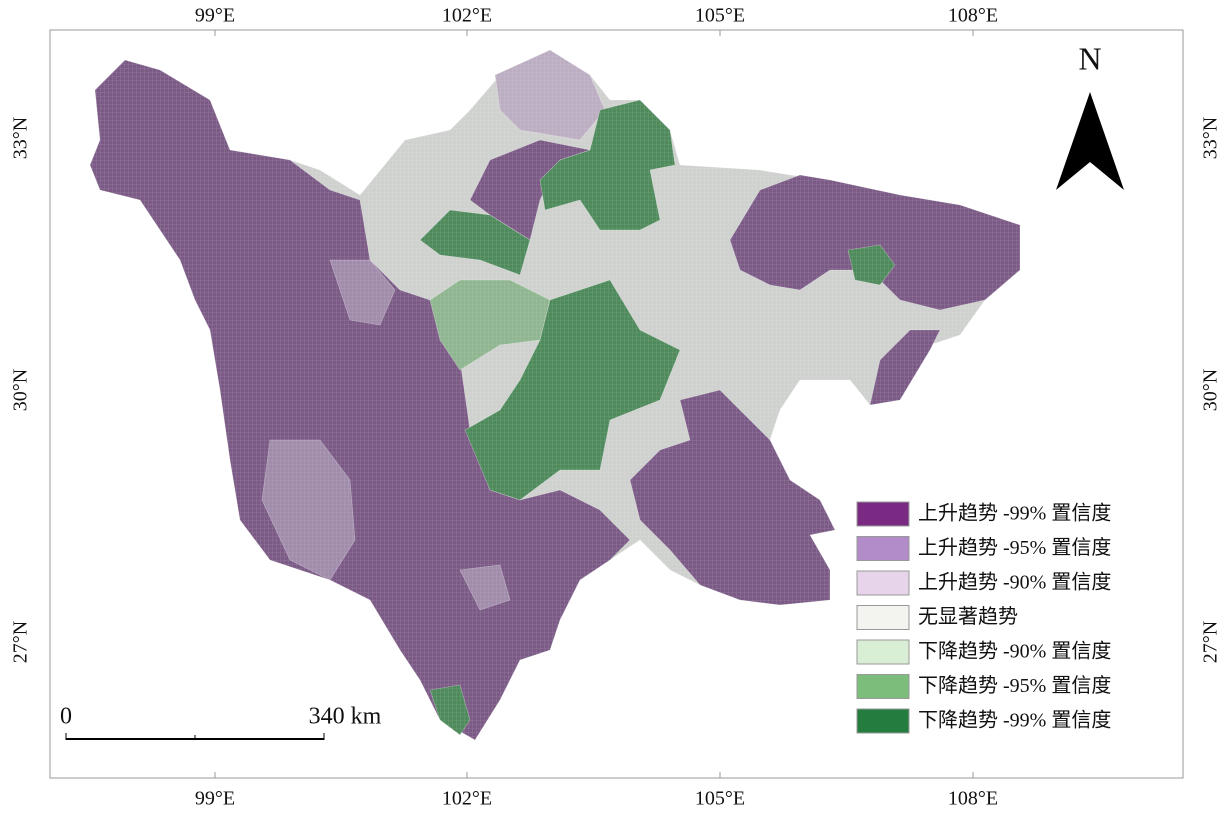 This screenshot has height=819, width=1229. Describe the element at coordinates (973, 16) in the screenshot. I see `lon-label-top: 108°E` at that location.